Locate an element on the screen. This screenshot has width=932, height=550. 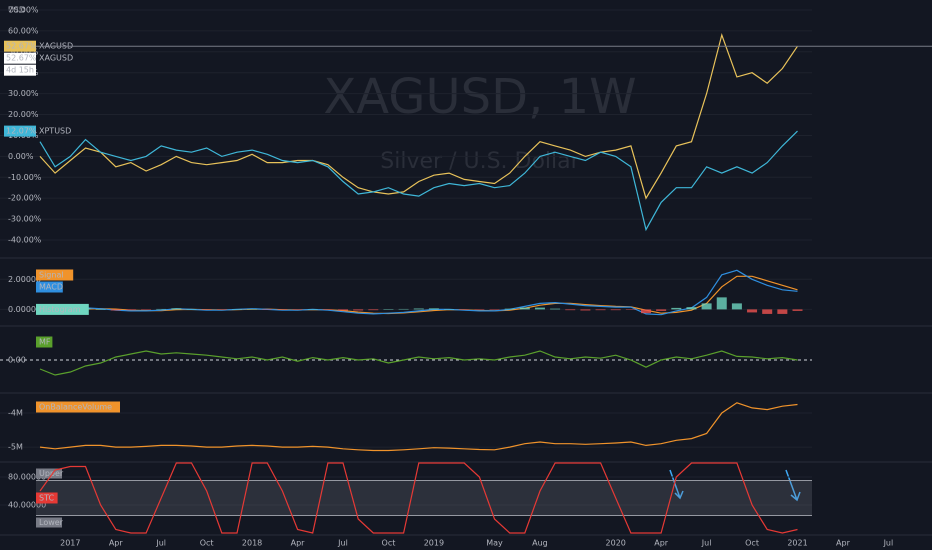
x-tick-label: 2021 is located at coordinates (797, 543).